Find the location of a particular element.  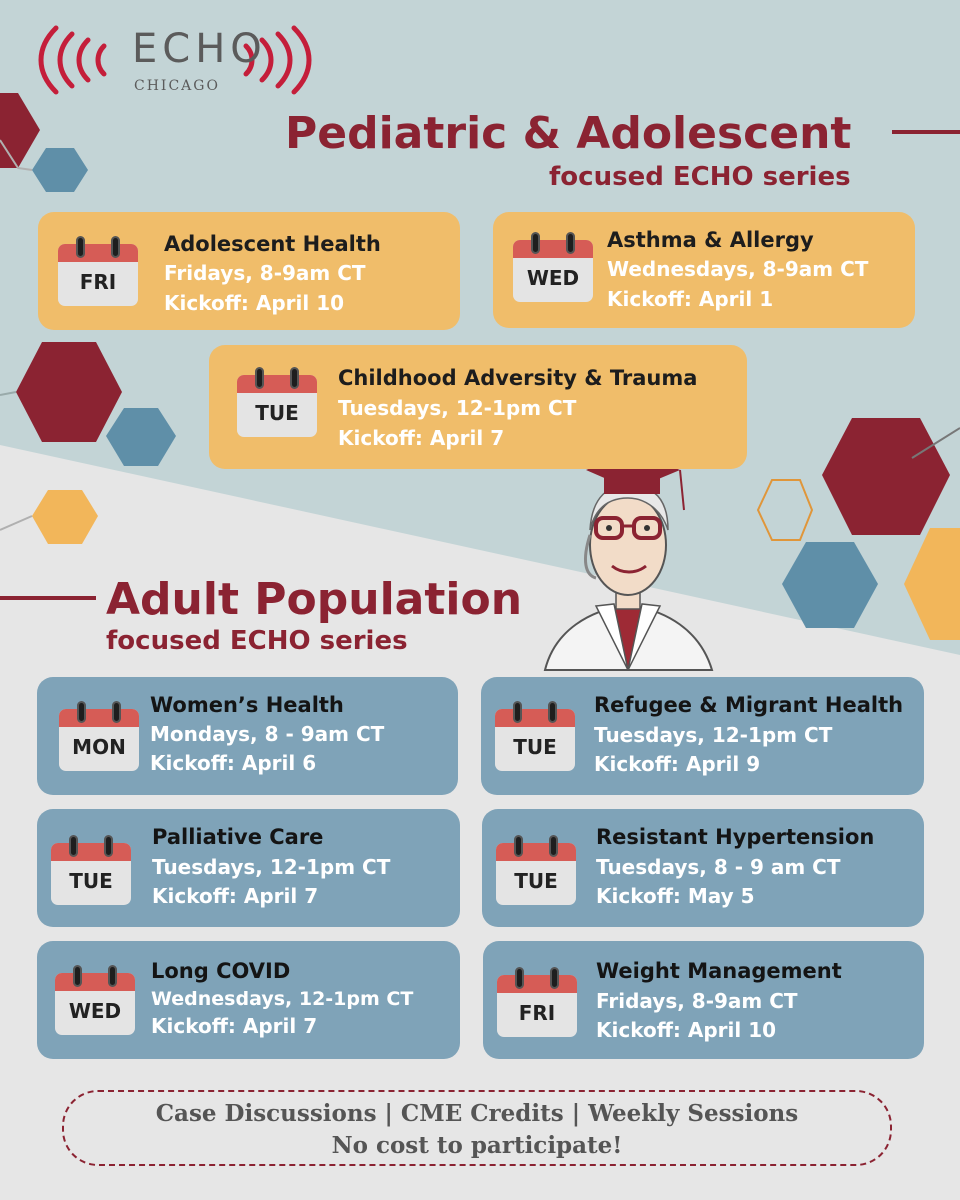

series-name: Weight Management is located at coordinates (719, 971).